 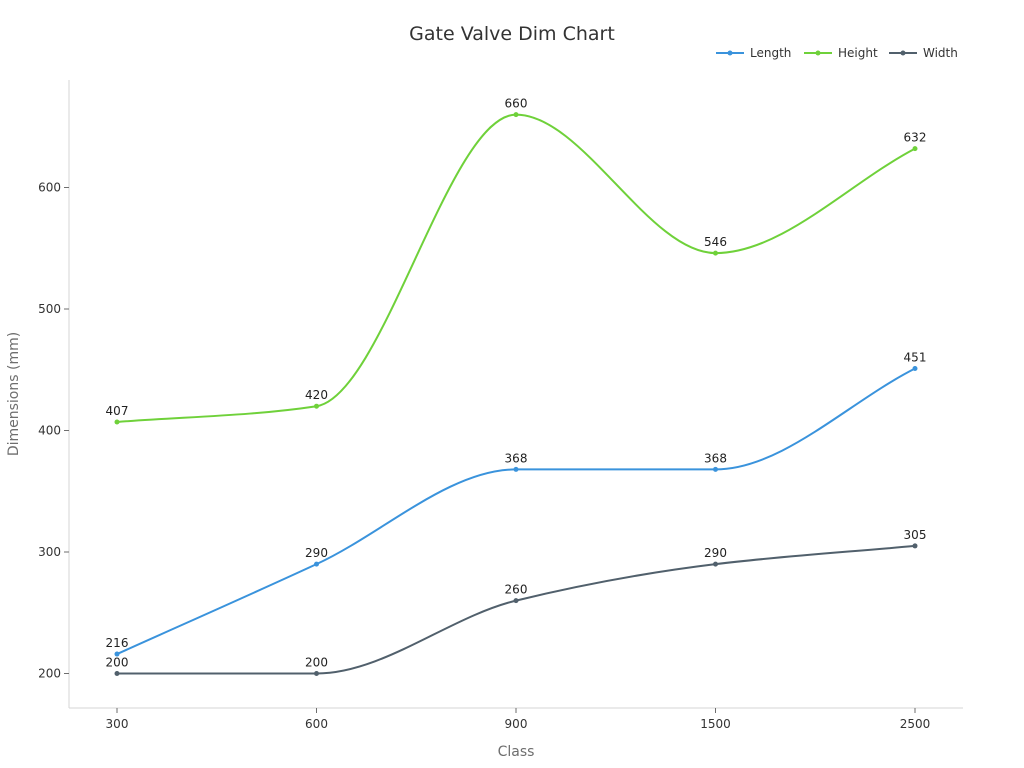 I want to click on y-tick-label: 300, so click(x=49, y=552).